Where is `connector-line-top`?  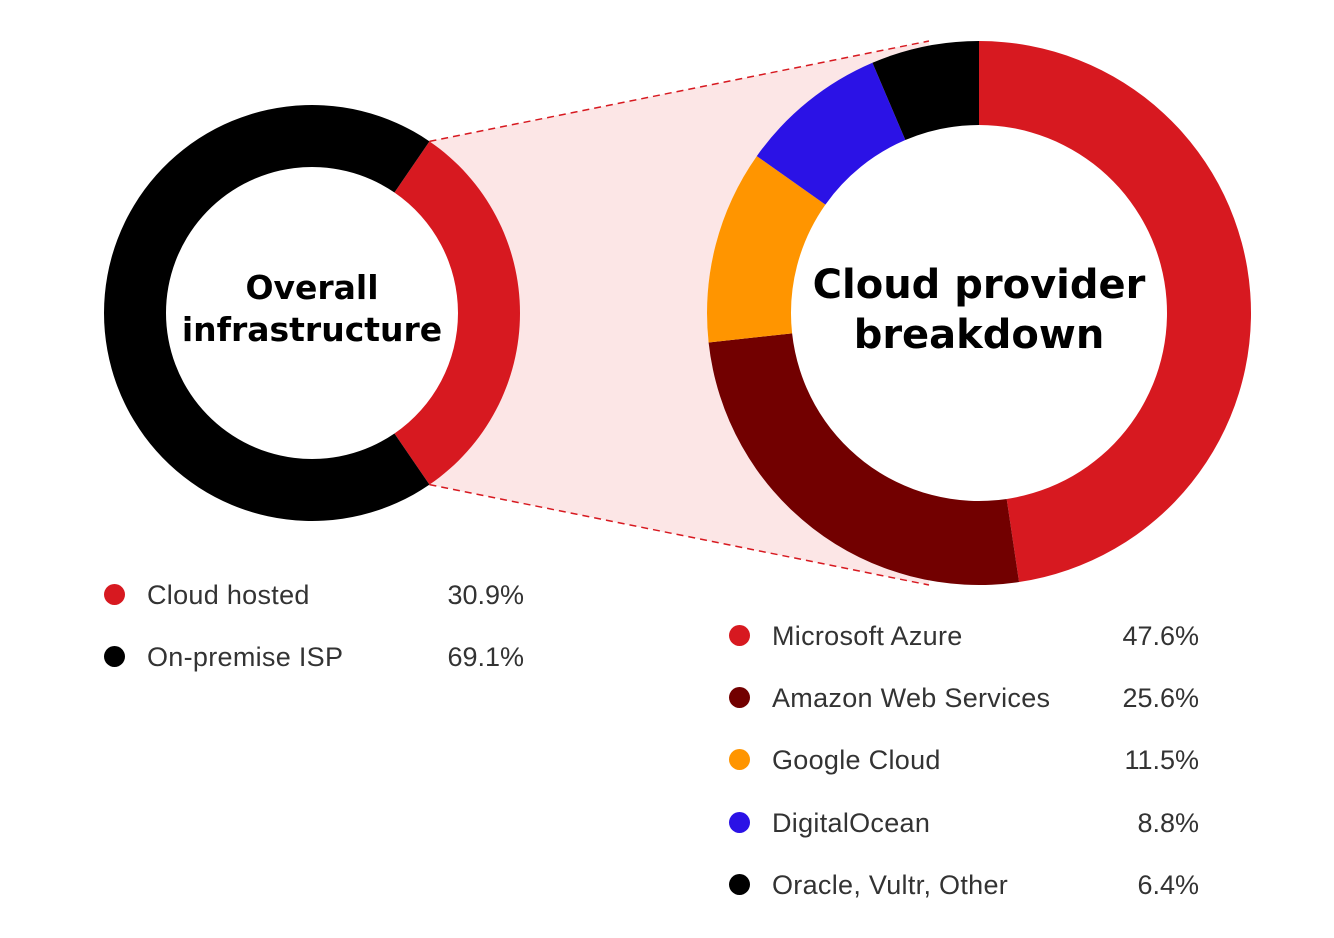
connector-line-top is located at coordinates (679, 91).